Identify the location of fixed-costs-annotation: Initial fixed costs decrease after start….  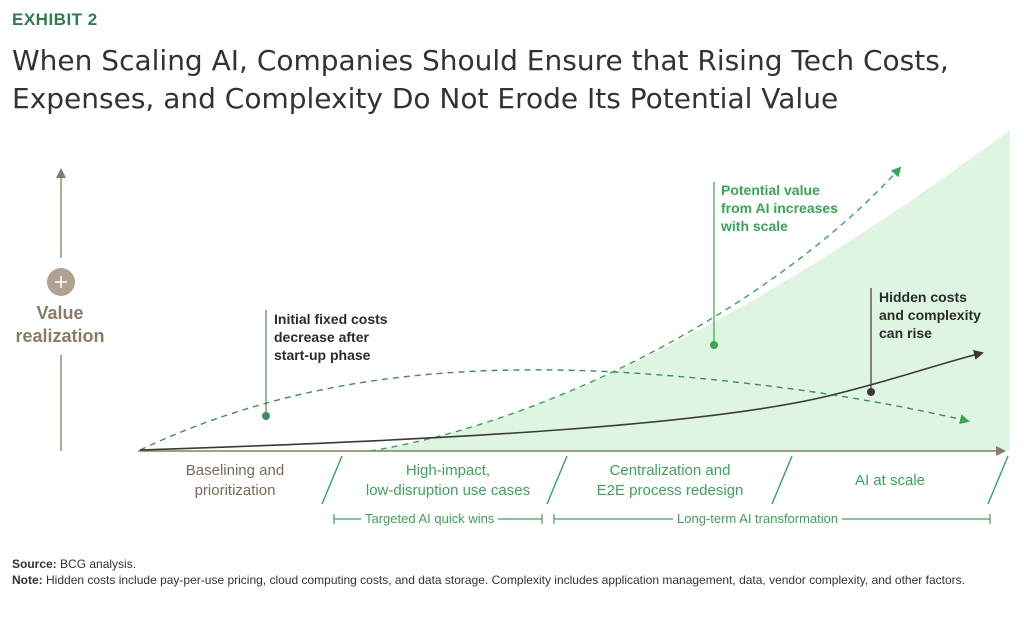
(331, 337).